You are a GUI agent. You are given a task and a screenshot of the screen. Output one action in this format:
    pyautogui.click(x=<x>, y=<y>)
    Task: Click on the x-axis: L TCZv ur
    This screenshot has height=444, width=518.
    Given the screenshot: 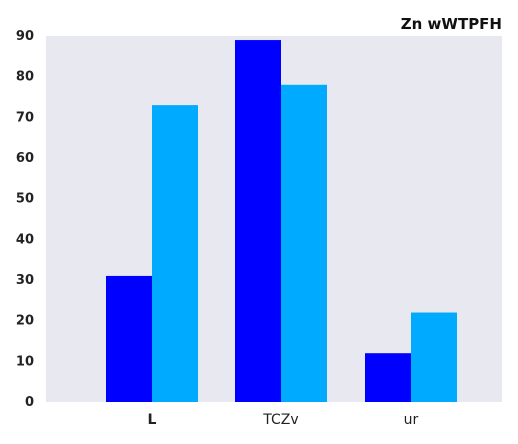 What is the action you would take?
    pyautogui.click(x=283, y=420)
    